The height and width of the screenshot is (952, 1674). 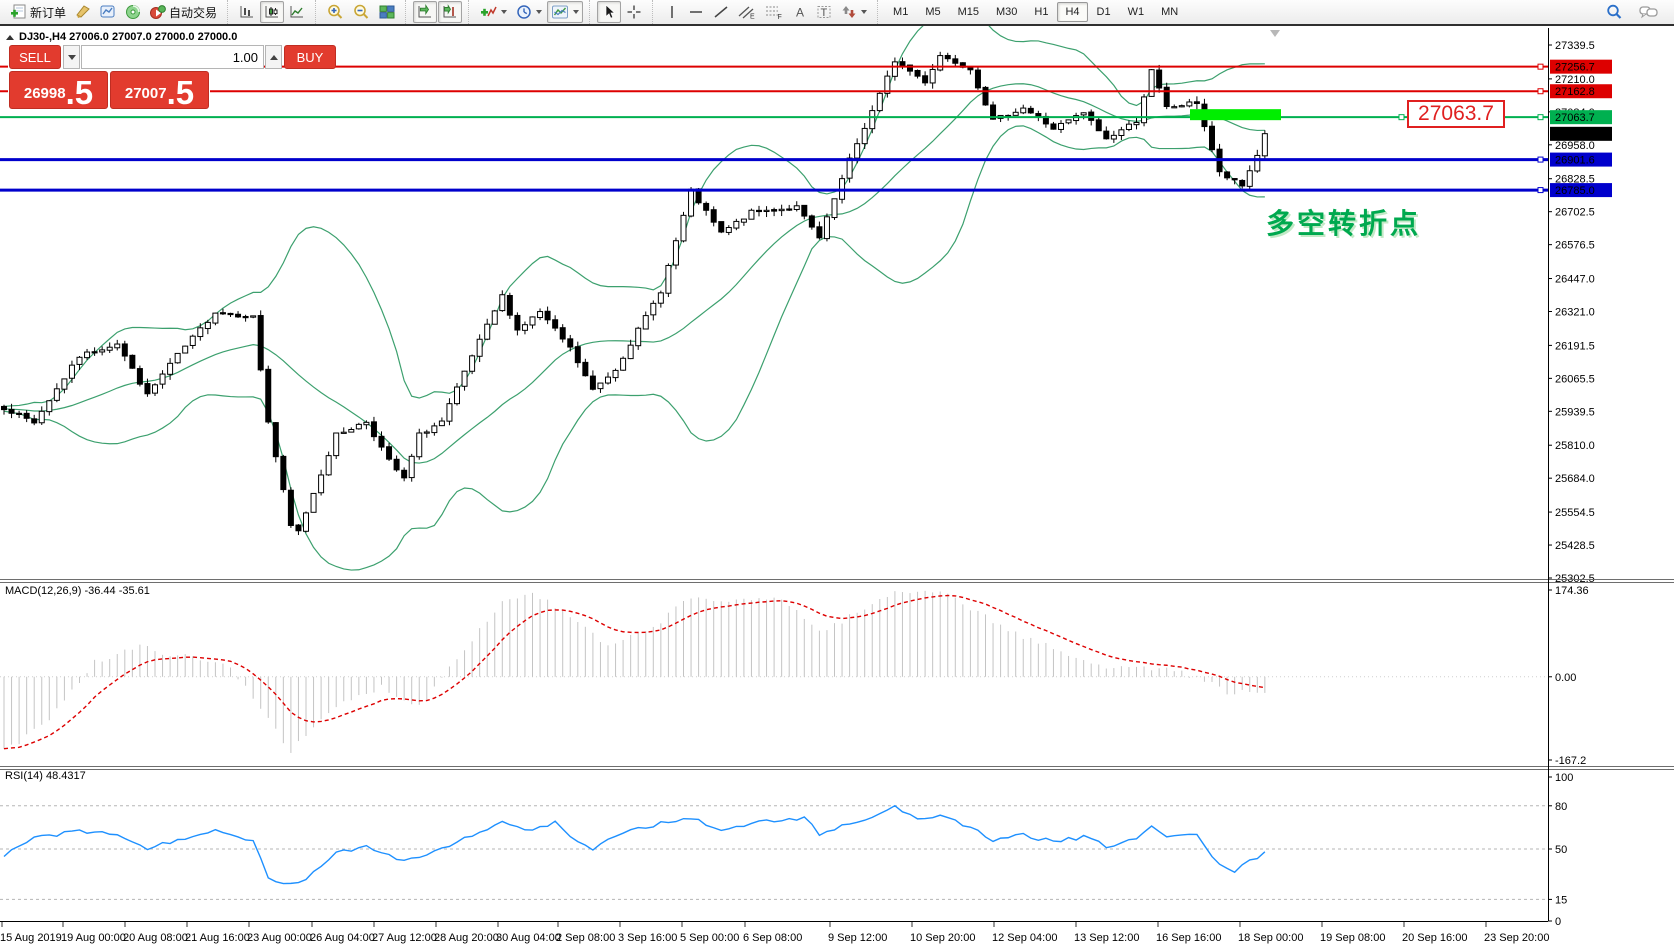 What do you see at coordinates (1575, 280) in the screenshot?
I see `price-tick-label: 26447.0` at bounding box center [1575, 280].